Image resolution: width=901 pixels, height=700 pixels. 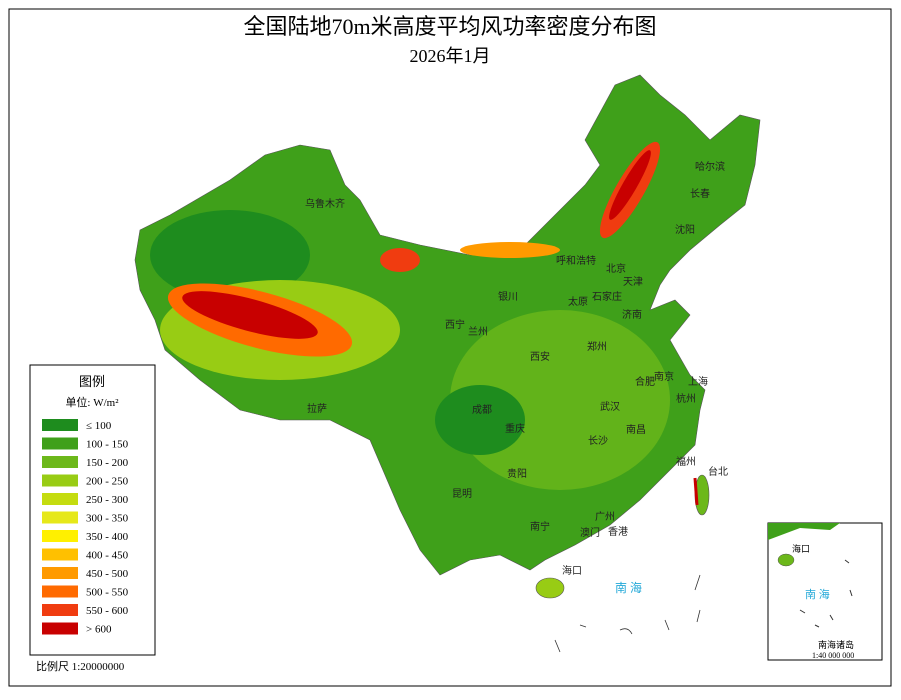 I want to click on legend-label: 250 - 300, so click(x=107, y=500).